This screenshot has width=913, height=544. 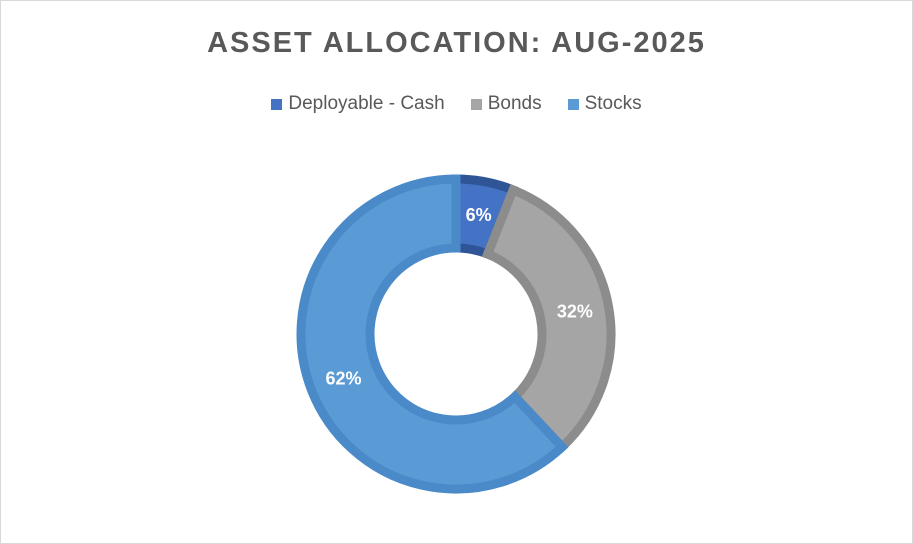 I want to click on data-label-stocks: 62%, so click(x=343, y=379).